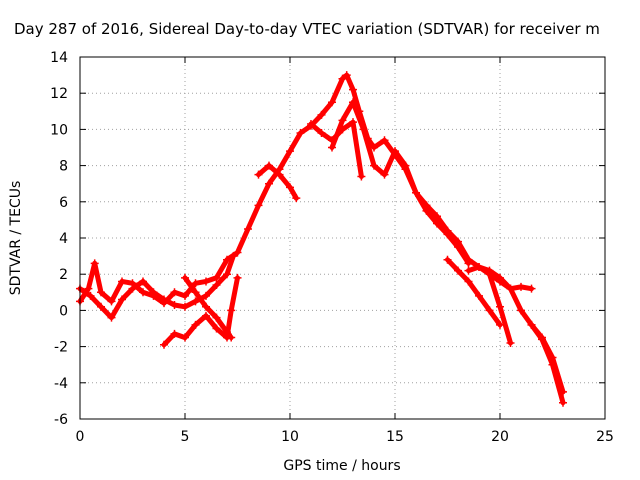 The width and height of the screenshot is (640, 480). I want to click on y-tick-label: 0, so click(63, 311).